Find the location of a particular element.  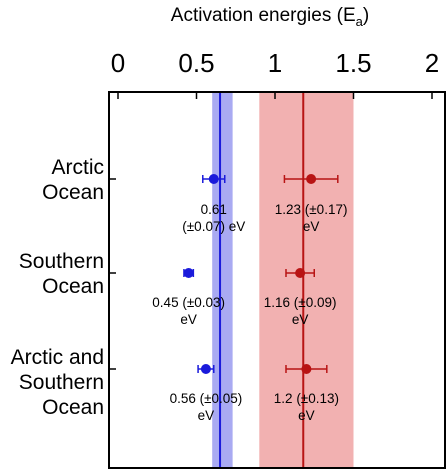

data-value-label: 0.45 (±0.03) is located at coordinates (188, 302).